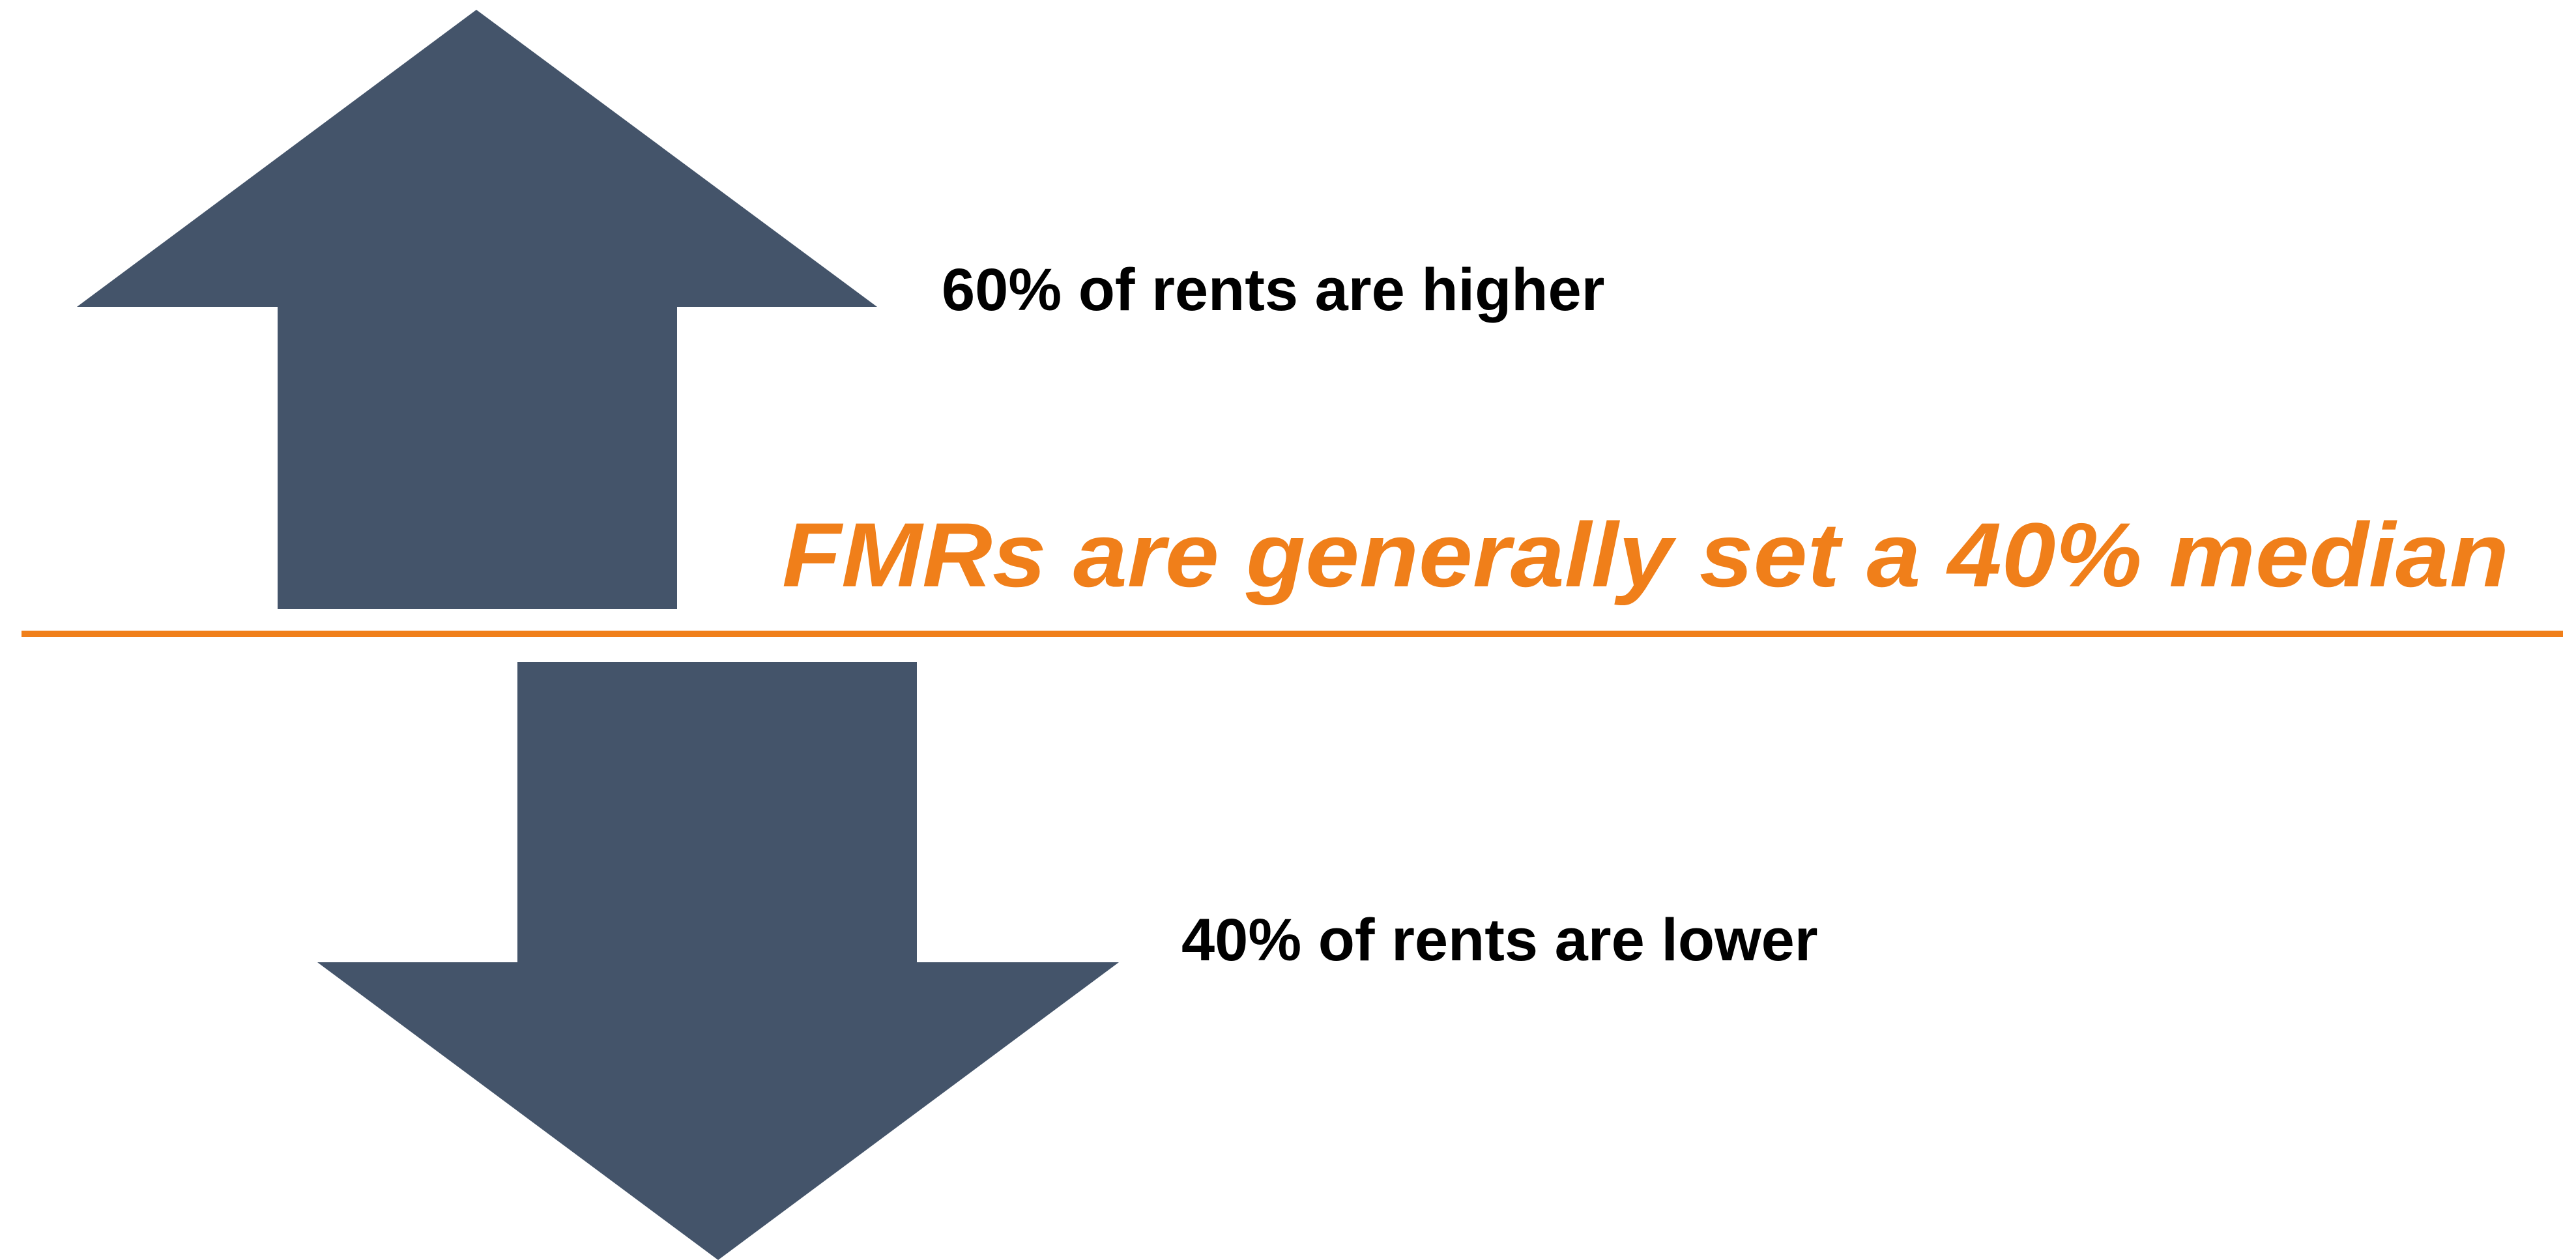  Describe the element at coordinates (1273, 290) in the screenshot. I see `upper-label: 60% of rents are higher` at that location.